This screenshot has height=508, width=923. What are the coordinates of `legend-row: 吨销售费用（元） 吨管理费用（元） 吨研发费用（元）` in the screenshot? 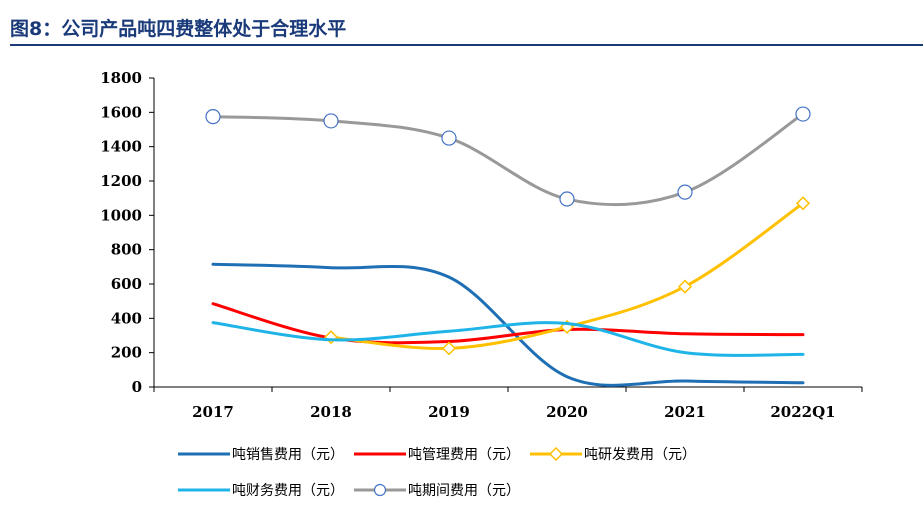 It's located at (538, 454).